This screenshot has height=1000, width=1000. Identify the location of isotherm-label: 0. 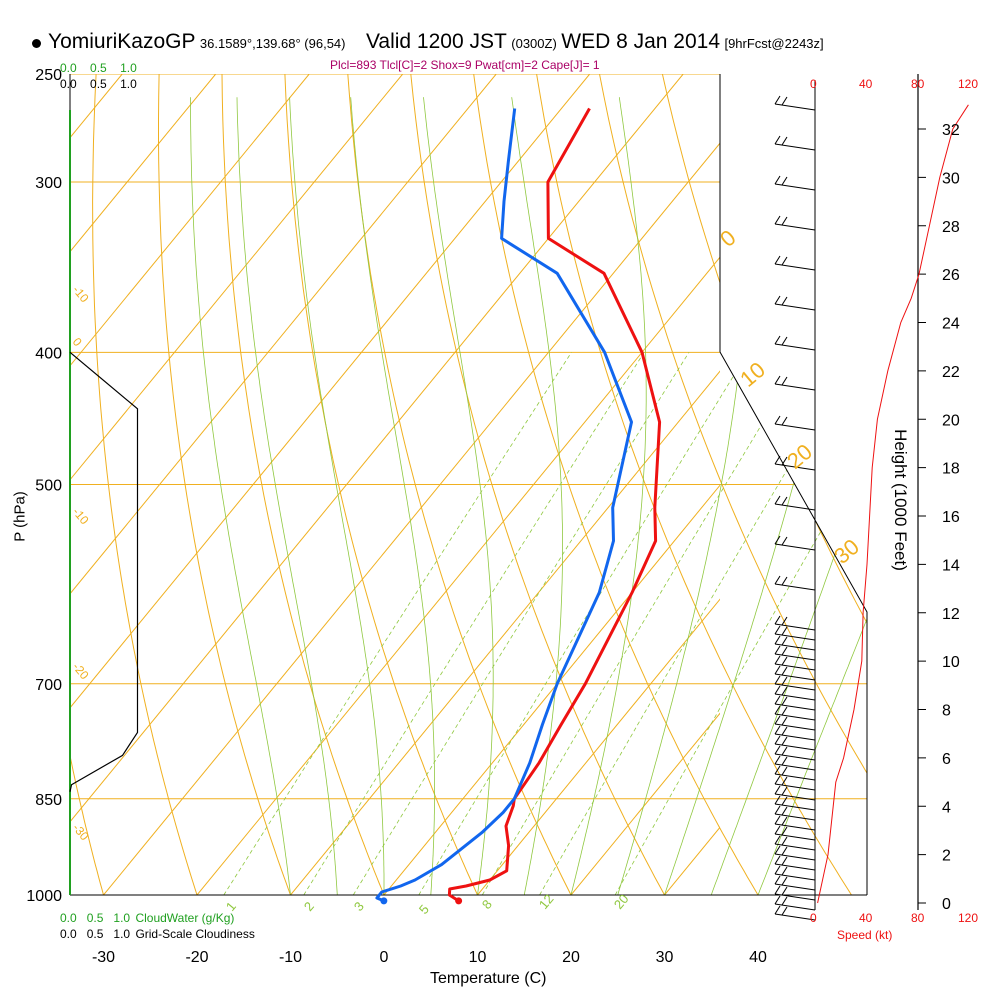
(727, 238).